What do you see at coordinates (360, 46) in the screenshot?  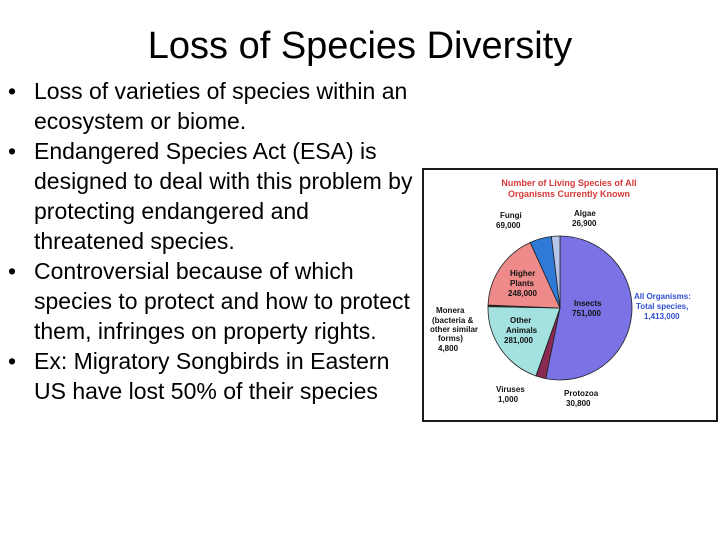 I see `slide-title: Loss of Species Diversity` at bounding box center [360, 46].